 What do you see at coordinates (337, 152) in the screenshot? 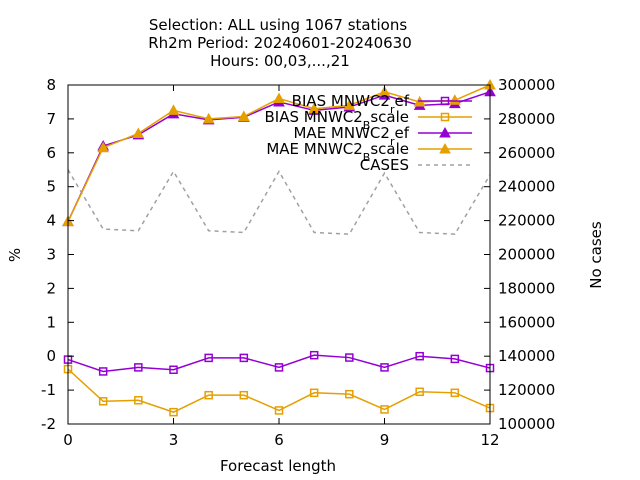
I see `legend-label: MAE MNWC2Bscale` at bounding box center [337, 152].